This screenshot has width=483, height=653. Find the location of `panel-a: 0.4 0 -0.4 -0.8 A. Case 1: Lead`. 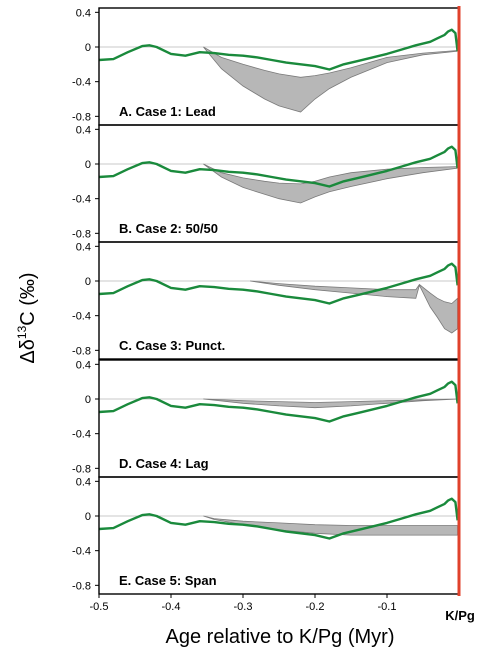

panel-a: 0.4 0 -0.4 -0.8 A. Case 1: Lead is located at coordinates (266, 66).